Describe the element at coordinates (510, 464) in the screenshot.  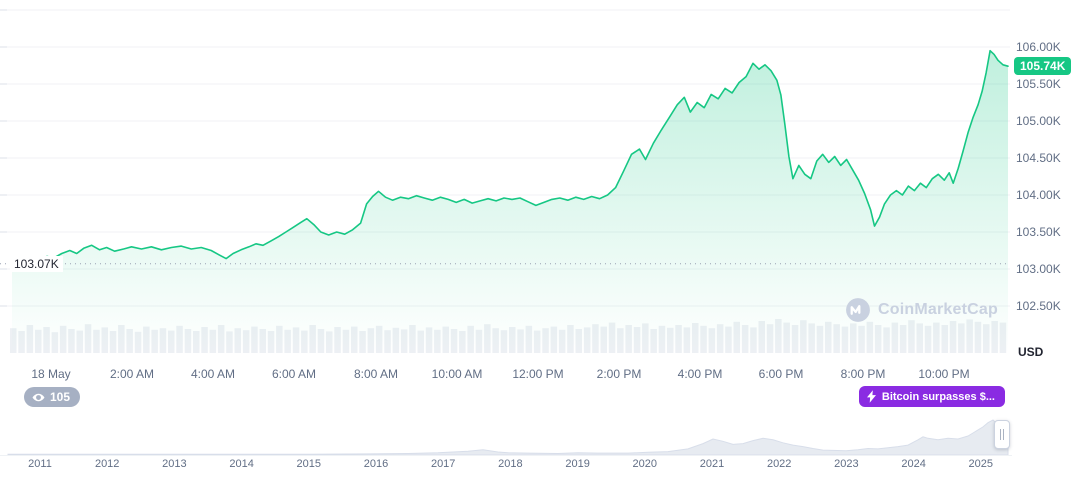
I see `year-label: 2018` at that location.